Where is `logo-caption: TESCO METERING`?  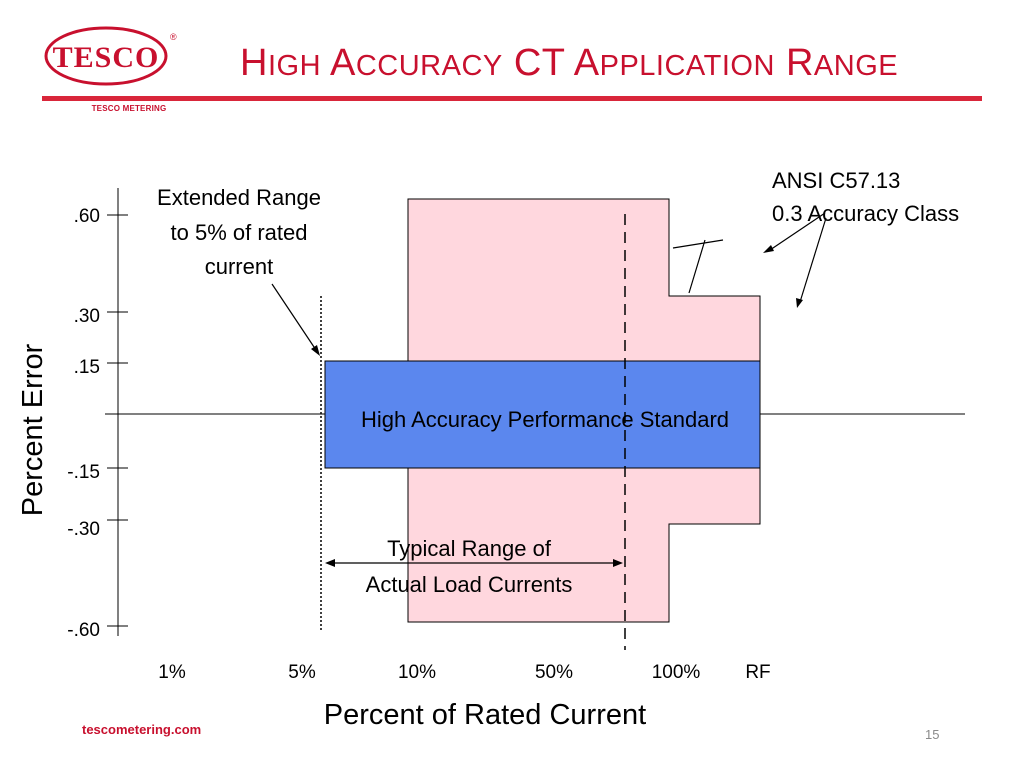
logo-caption: TESCO METERING is located at coordinates (129, 108).